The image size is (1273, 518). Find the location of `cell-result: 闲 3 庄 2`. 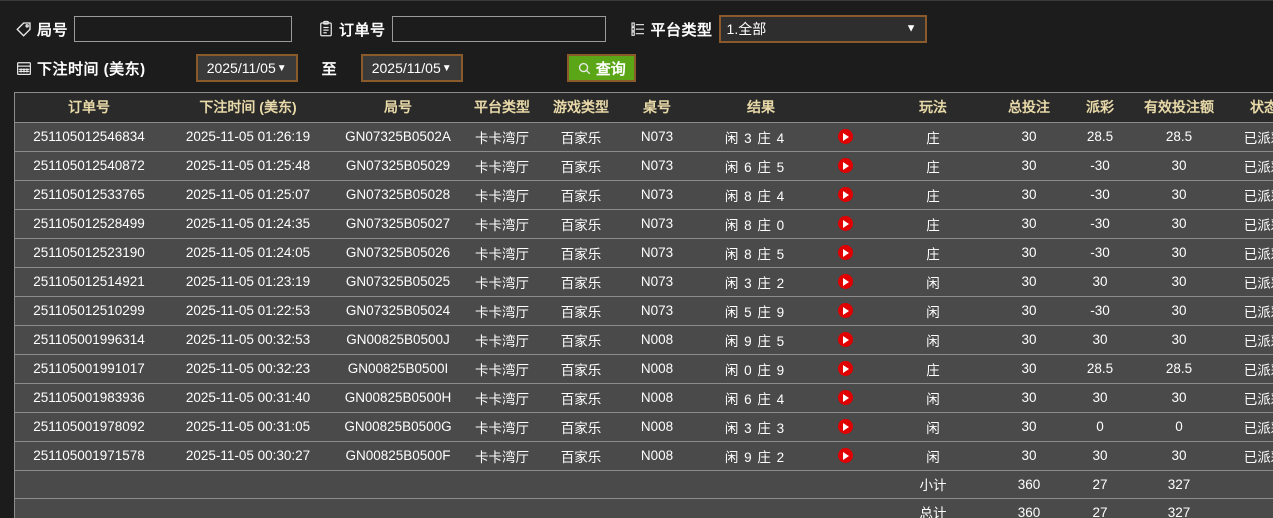

cell-result: 闲 3 庄 2 is located at coordinates (785, 282).